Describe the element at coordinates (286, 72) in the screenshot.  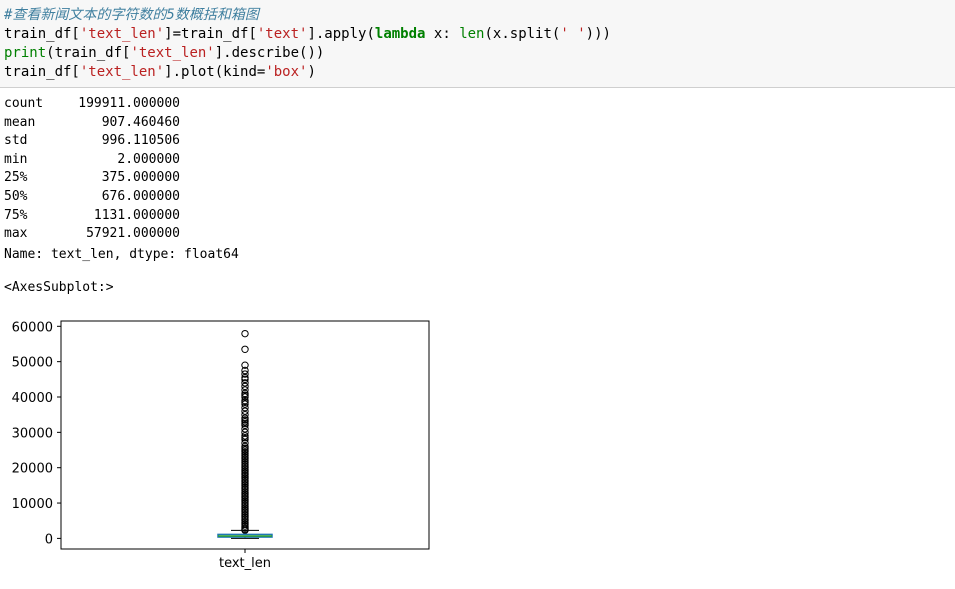
I see `code-string: 'box'` at that location.